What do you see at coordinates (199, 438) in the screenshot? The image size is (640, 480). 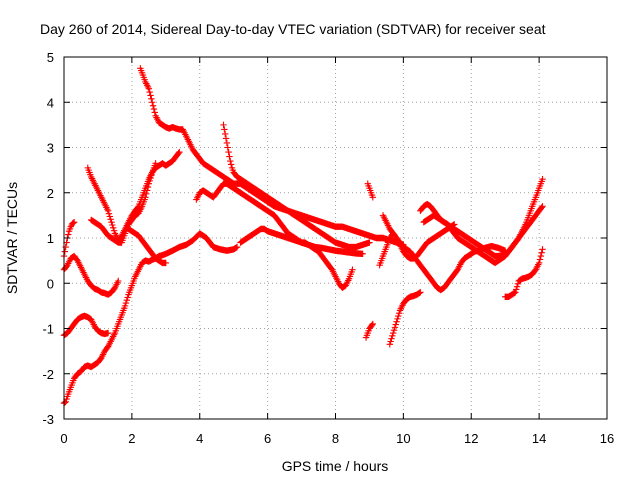 I see `x-tick-label: 4` at bounding box center [199, 438].